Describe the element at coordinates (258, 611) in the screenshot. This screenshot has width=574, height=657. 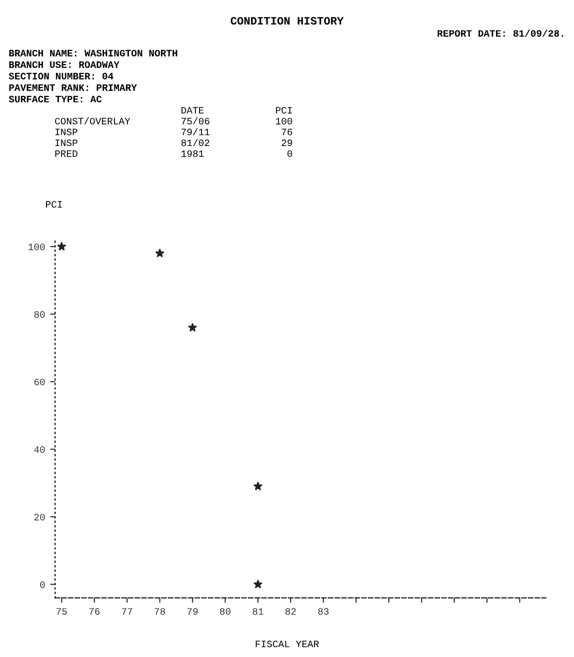
I see `x-tick-label: 81` at that location.